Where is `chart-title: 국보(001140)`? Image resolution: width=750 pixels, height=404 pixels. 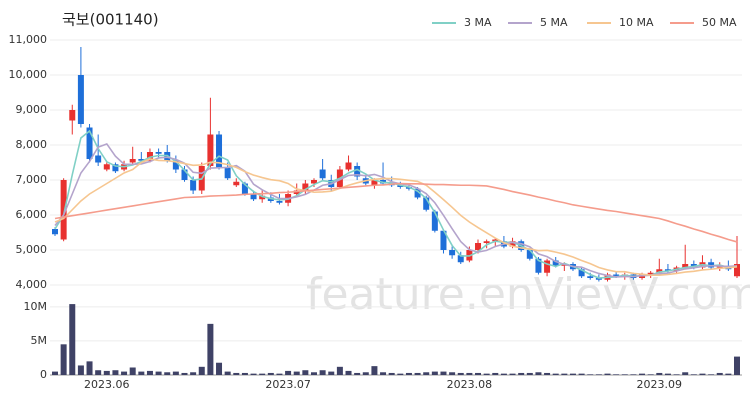 chart-title: 국보(001140) is located at coordinates (110, 20).